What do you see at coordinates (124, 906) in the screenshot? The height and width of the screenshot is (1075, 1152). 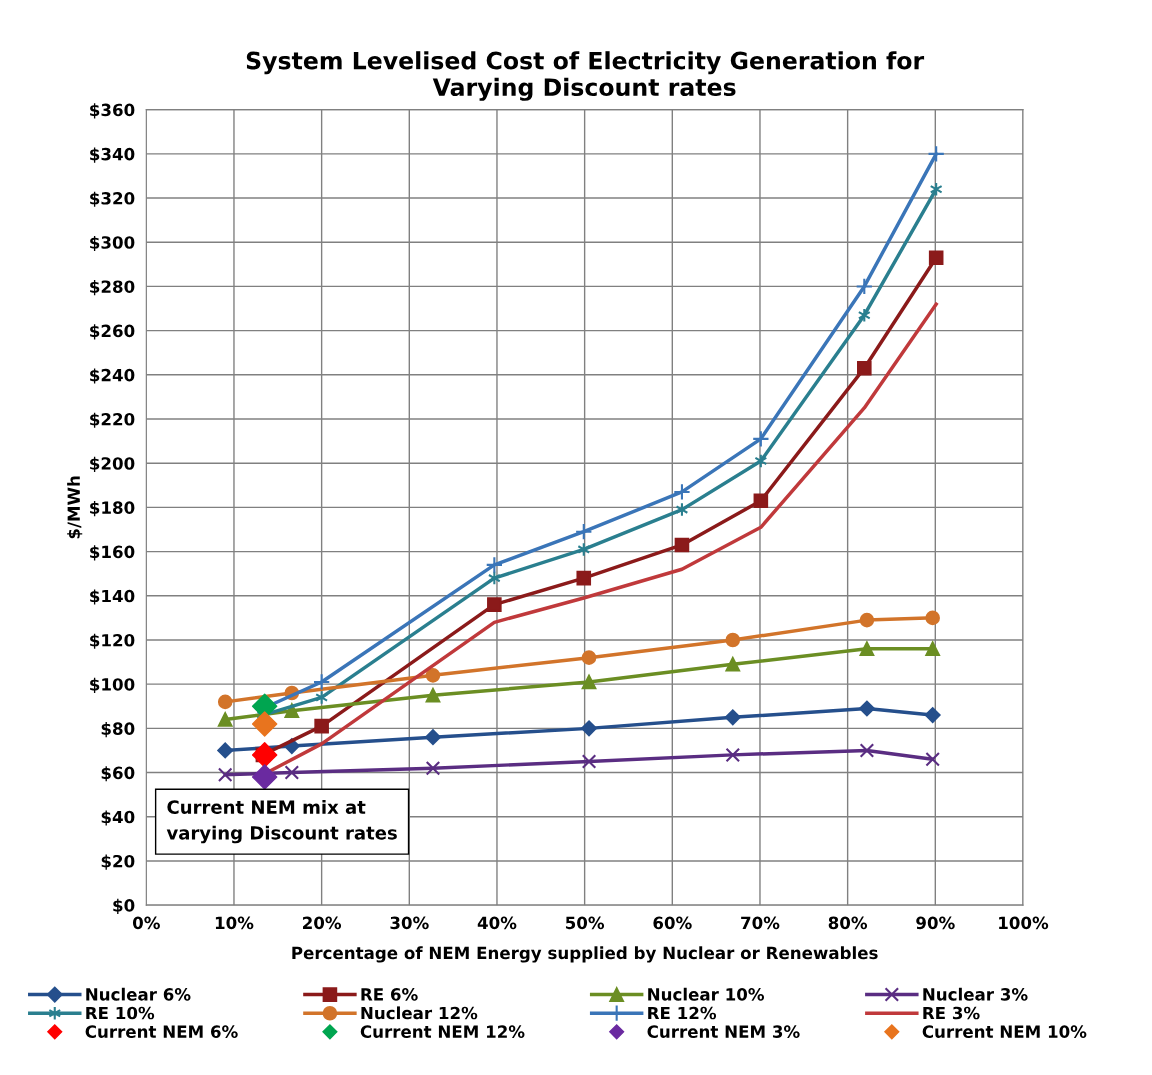 I see `y-tick-label: $0` at bounding box center [124, 906].